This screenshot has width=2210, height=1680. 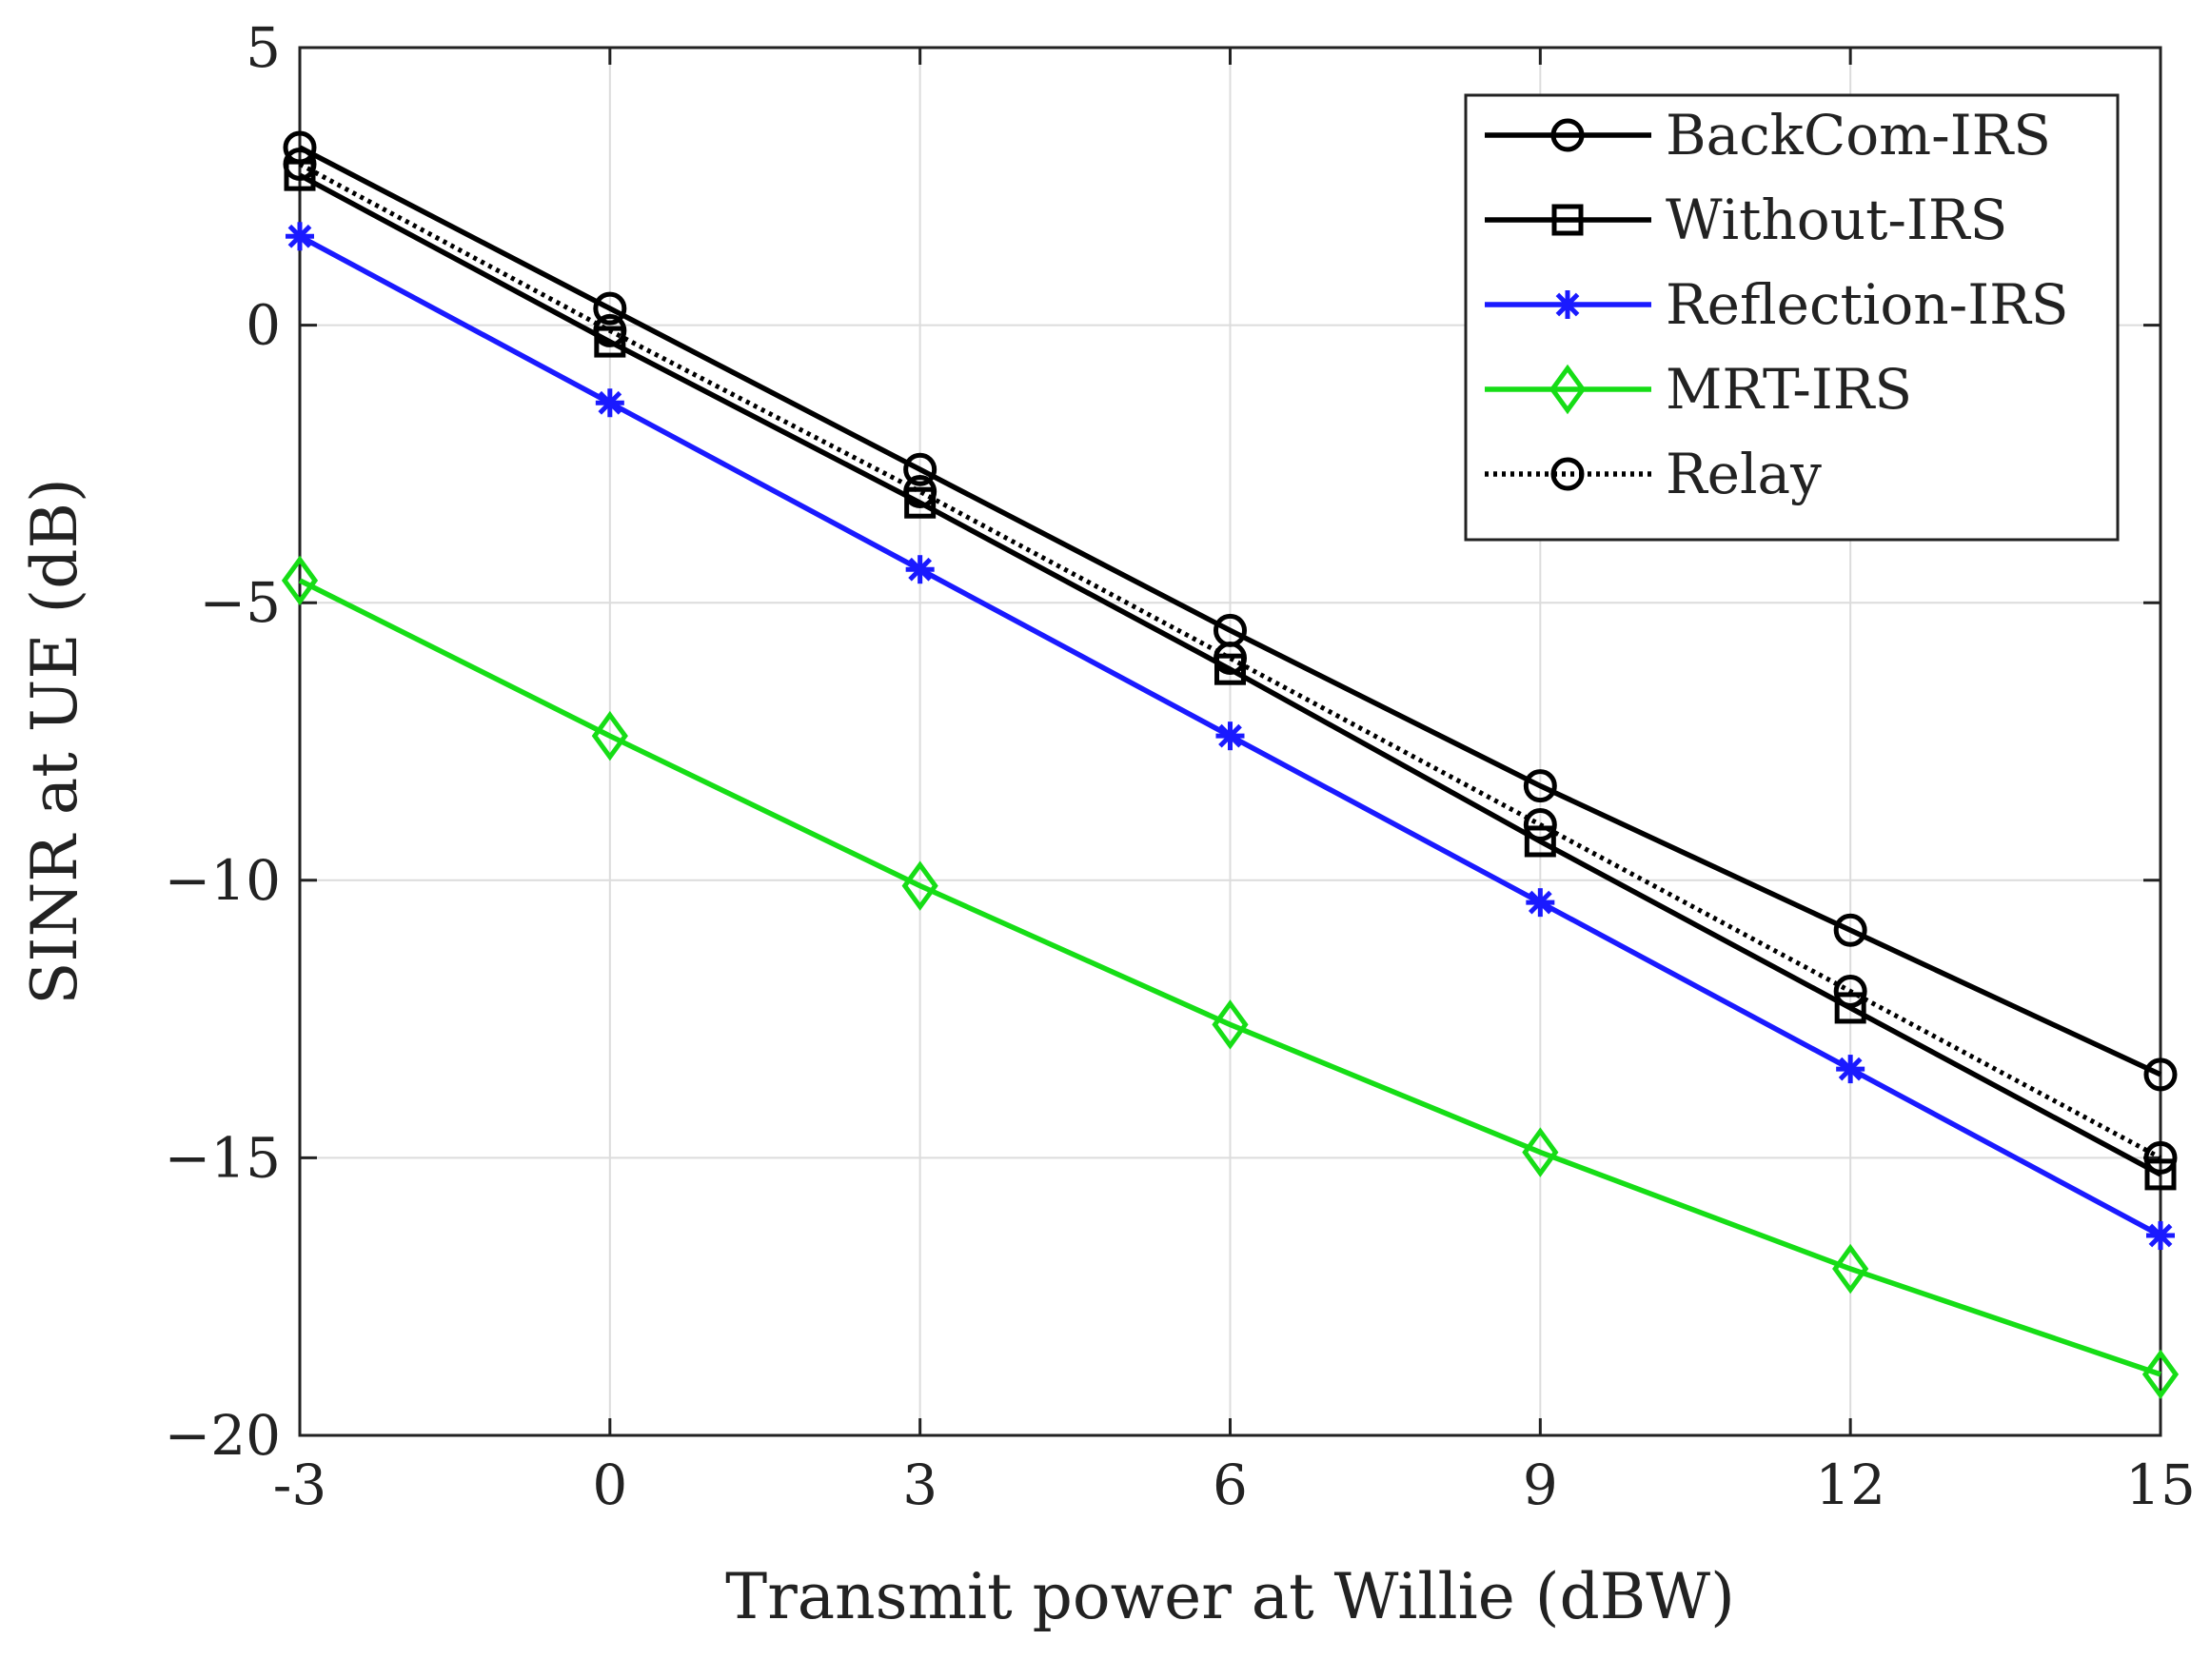 I want to click on x-tick-label: -3, so click(x=300, y=1485).